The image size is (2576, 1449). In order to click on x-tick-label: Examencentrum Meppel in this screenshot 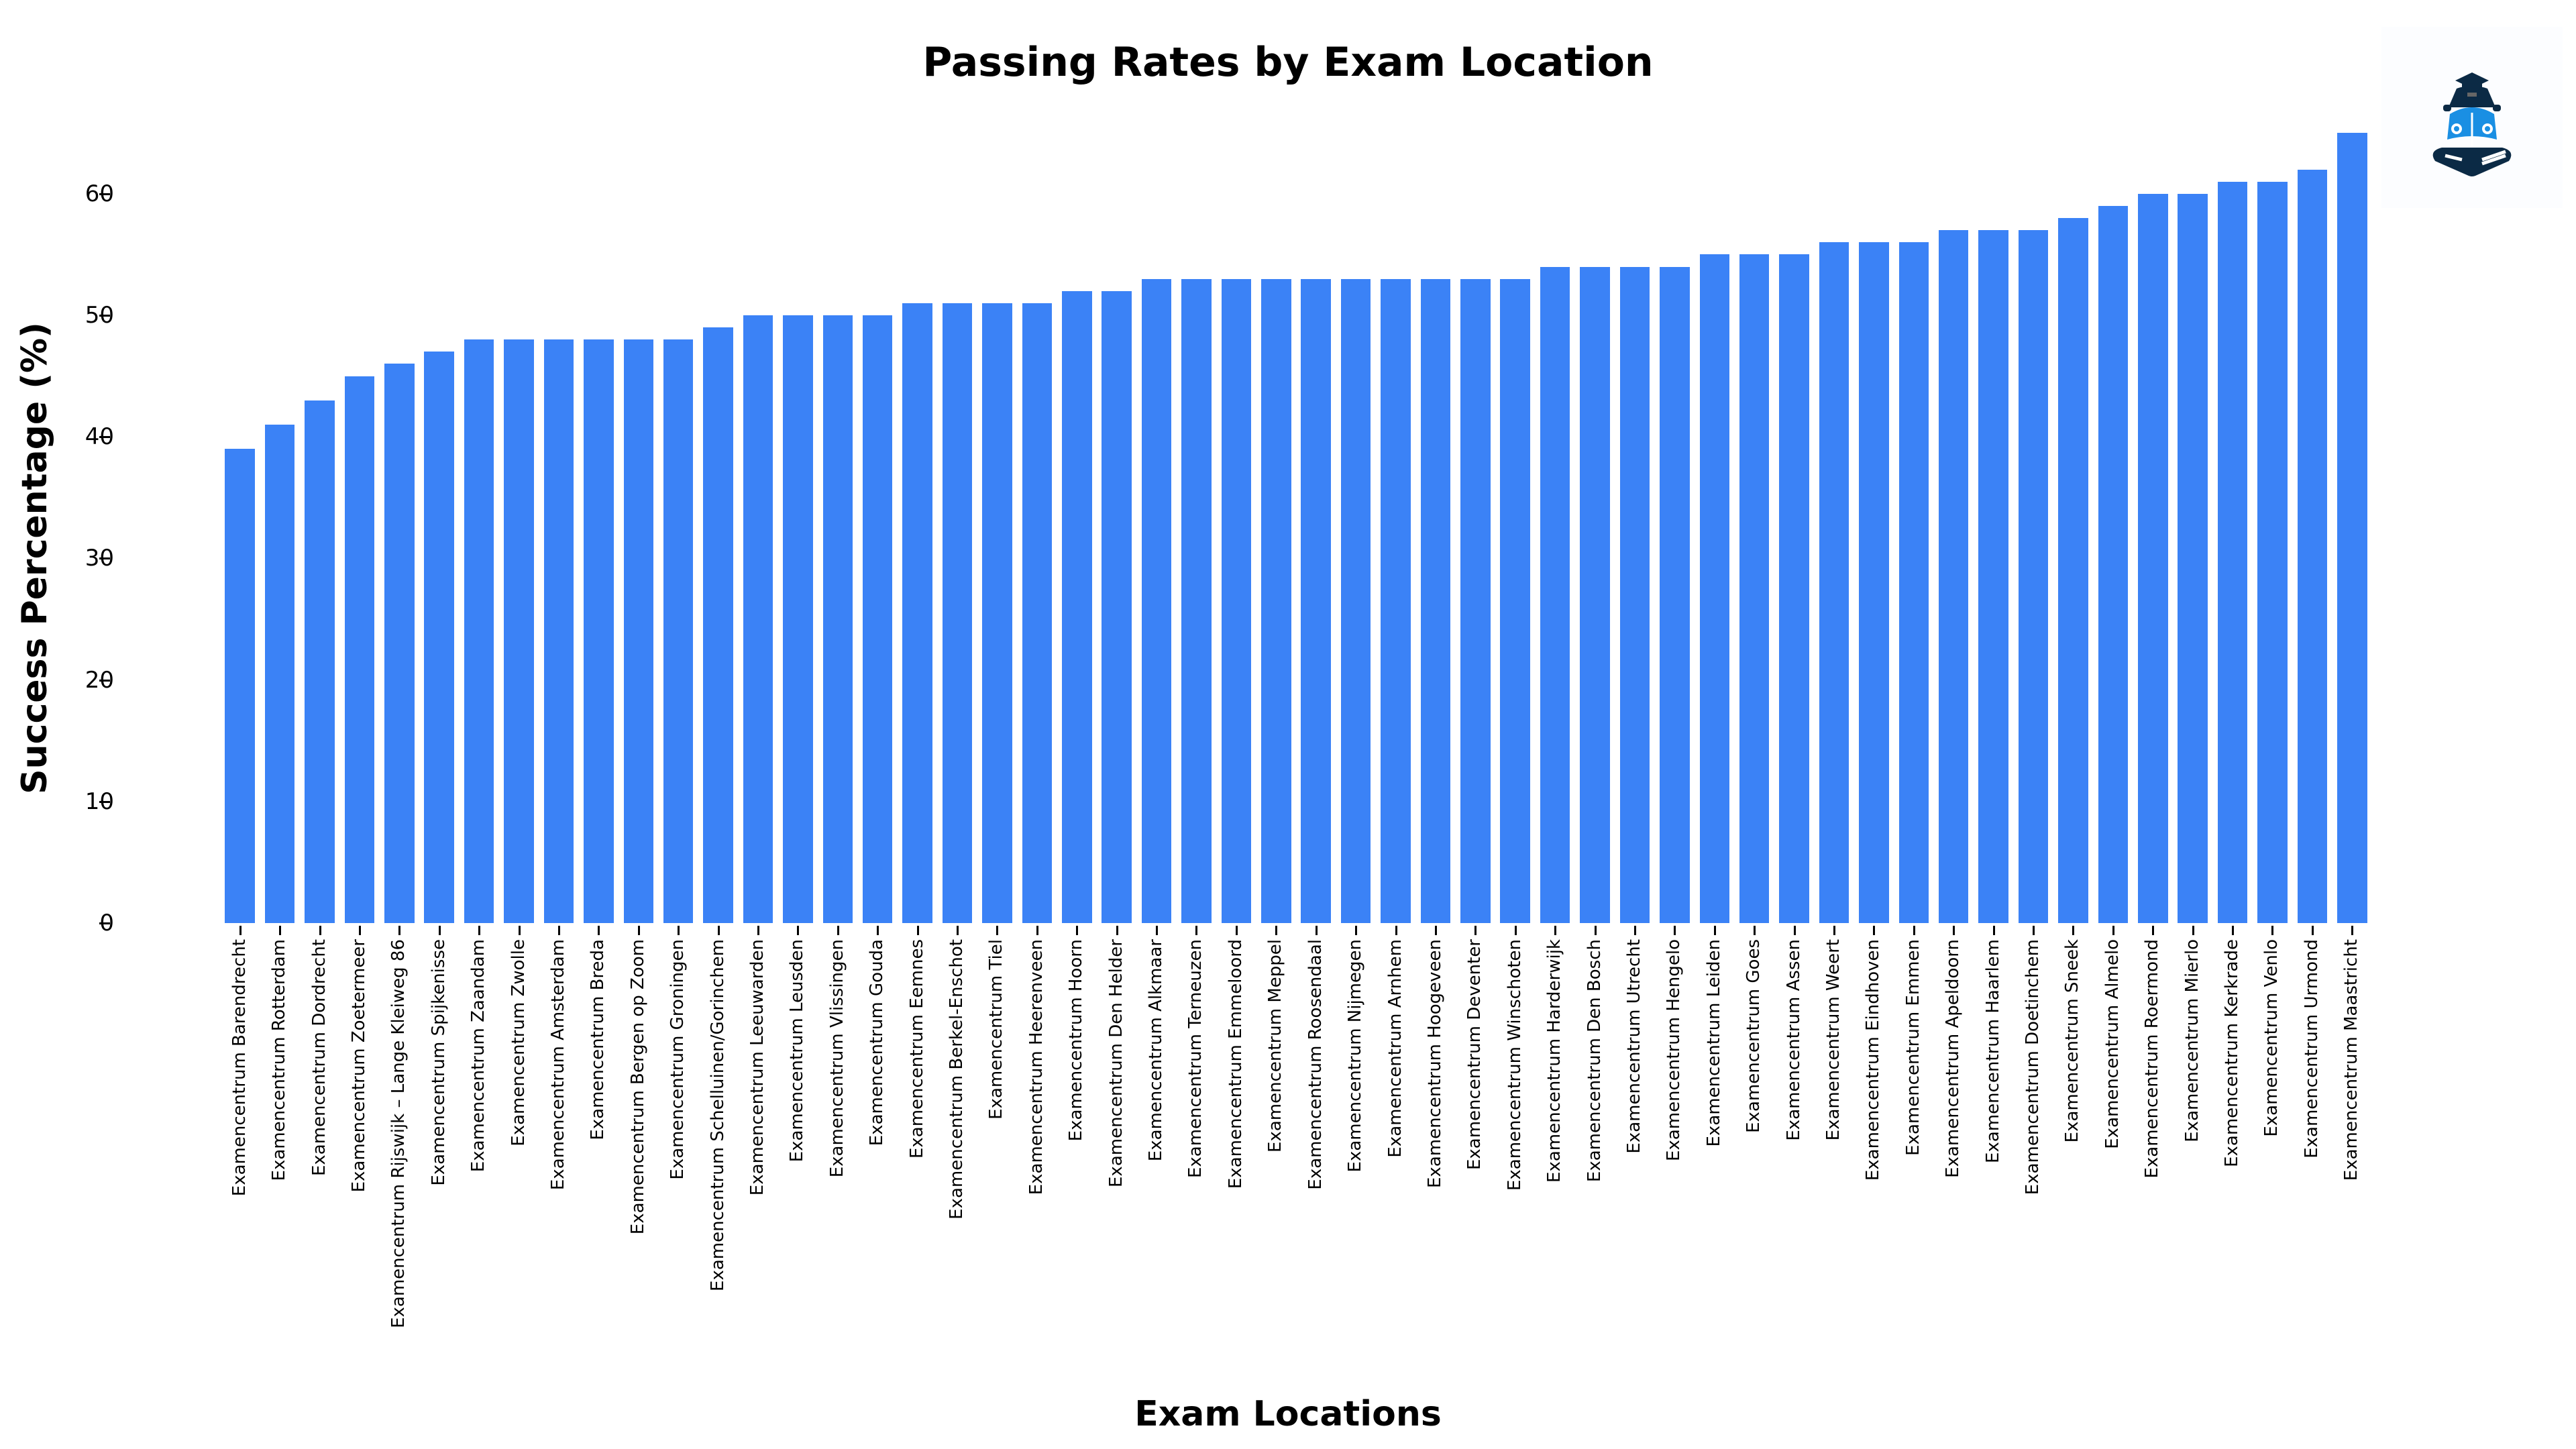, I will do `click(1275, 1045)`.